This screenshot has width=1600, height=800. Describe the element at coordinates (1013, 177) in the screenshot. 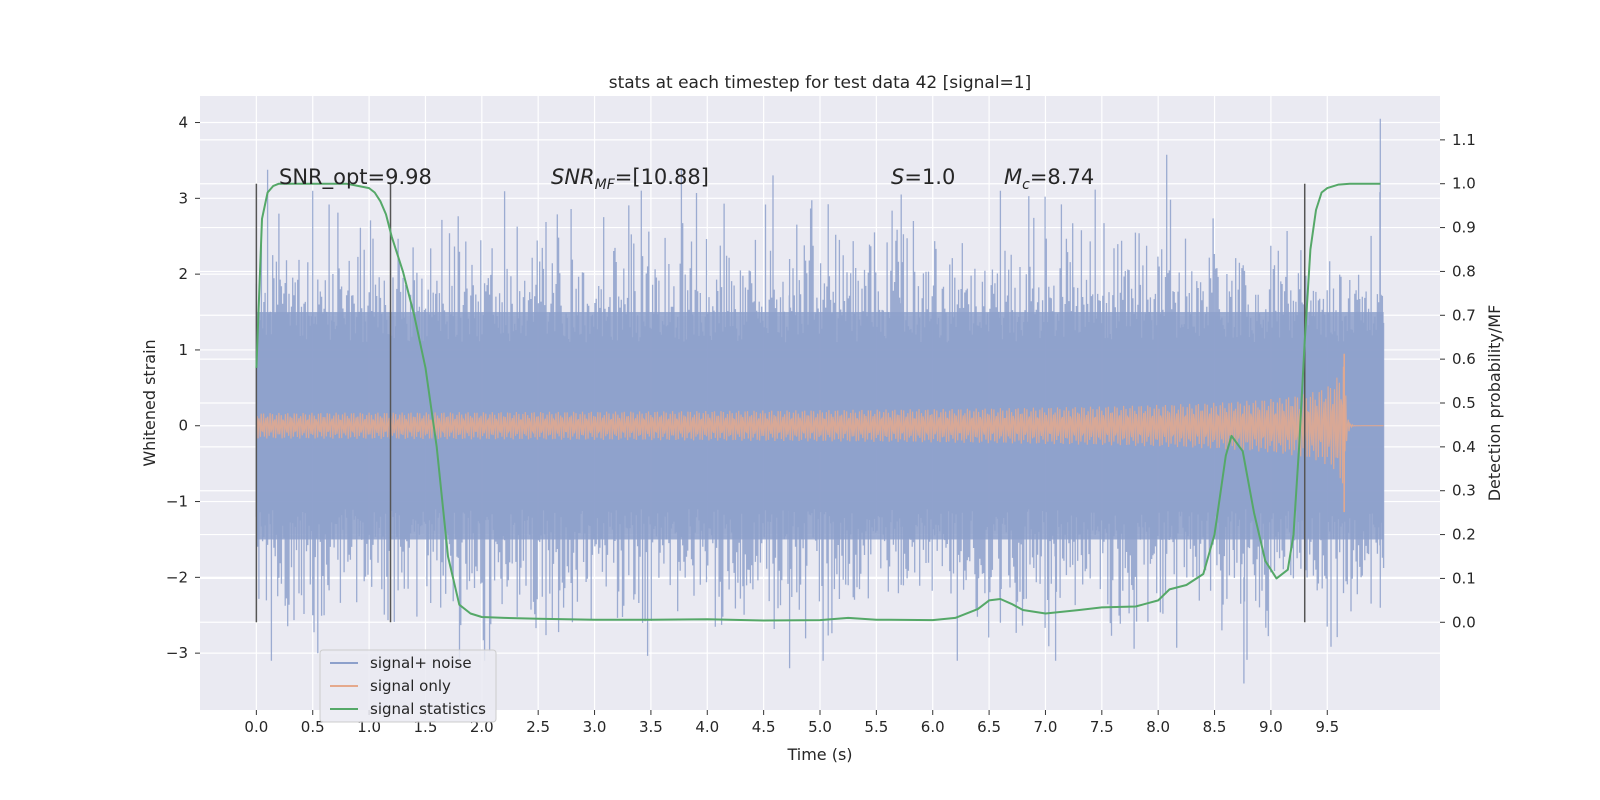

I see `annotation-mc-symbol: M` at that location.